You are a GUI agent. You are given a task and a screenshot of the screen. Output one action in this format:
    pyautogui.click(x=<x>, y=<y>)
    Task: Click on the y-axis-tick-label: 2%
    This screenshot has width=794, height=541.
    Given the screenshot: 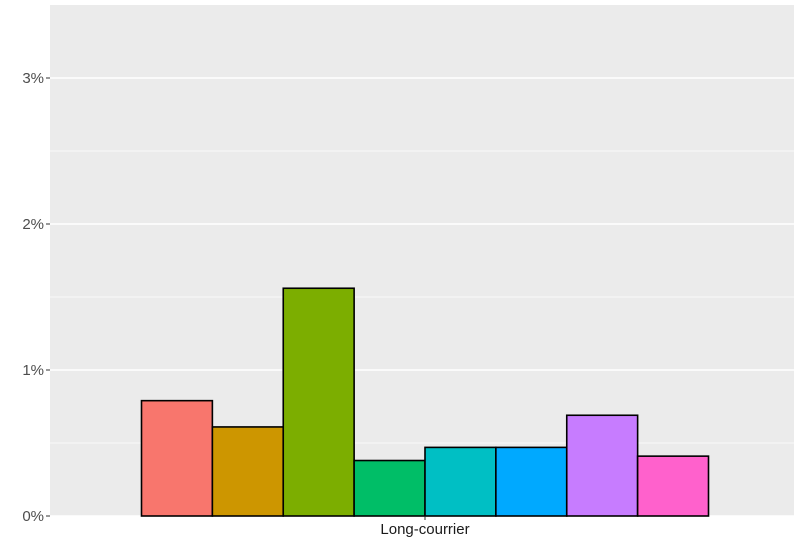 What is the action you would take?
    pyautogui.click(x=33, y=224)
    